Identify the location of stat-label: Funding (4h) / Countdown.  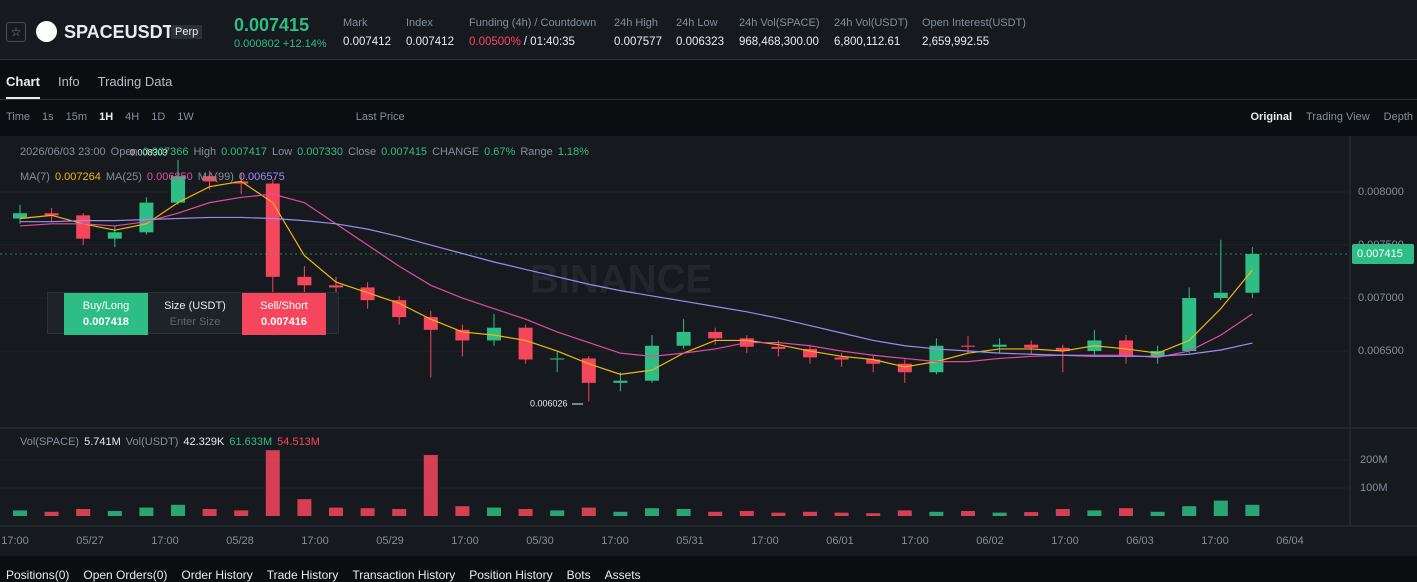
(533, 23).